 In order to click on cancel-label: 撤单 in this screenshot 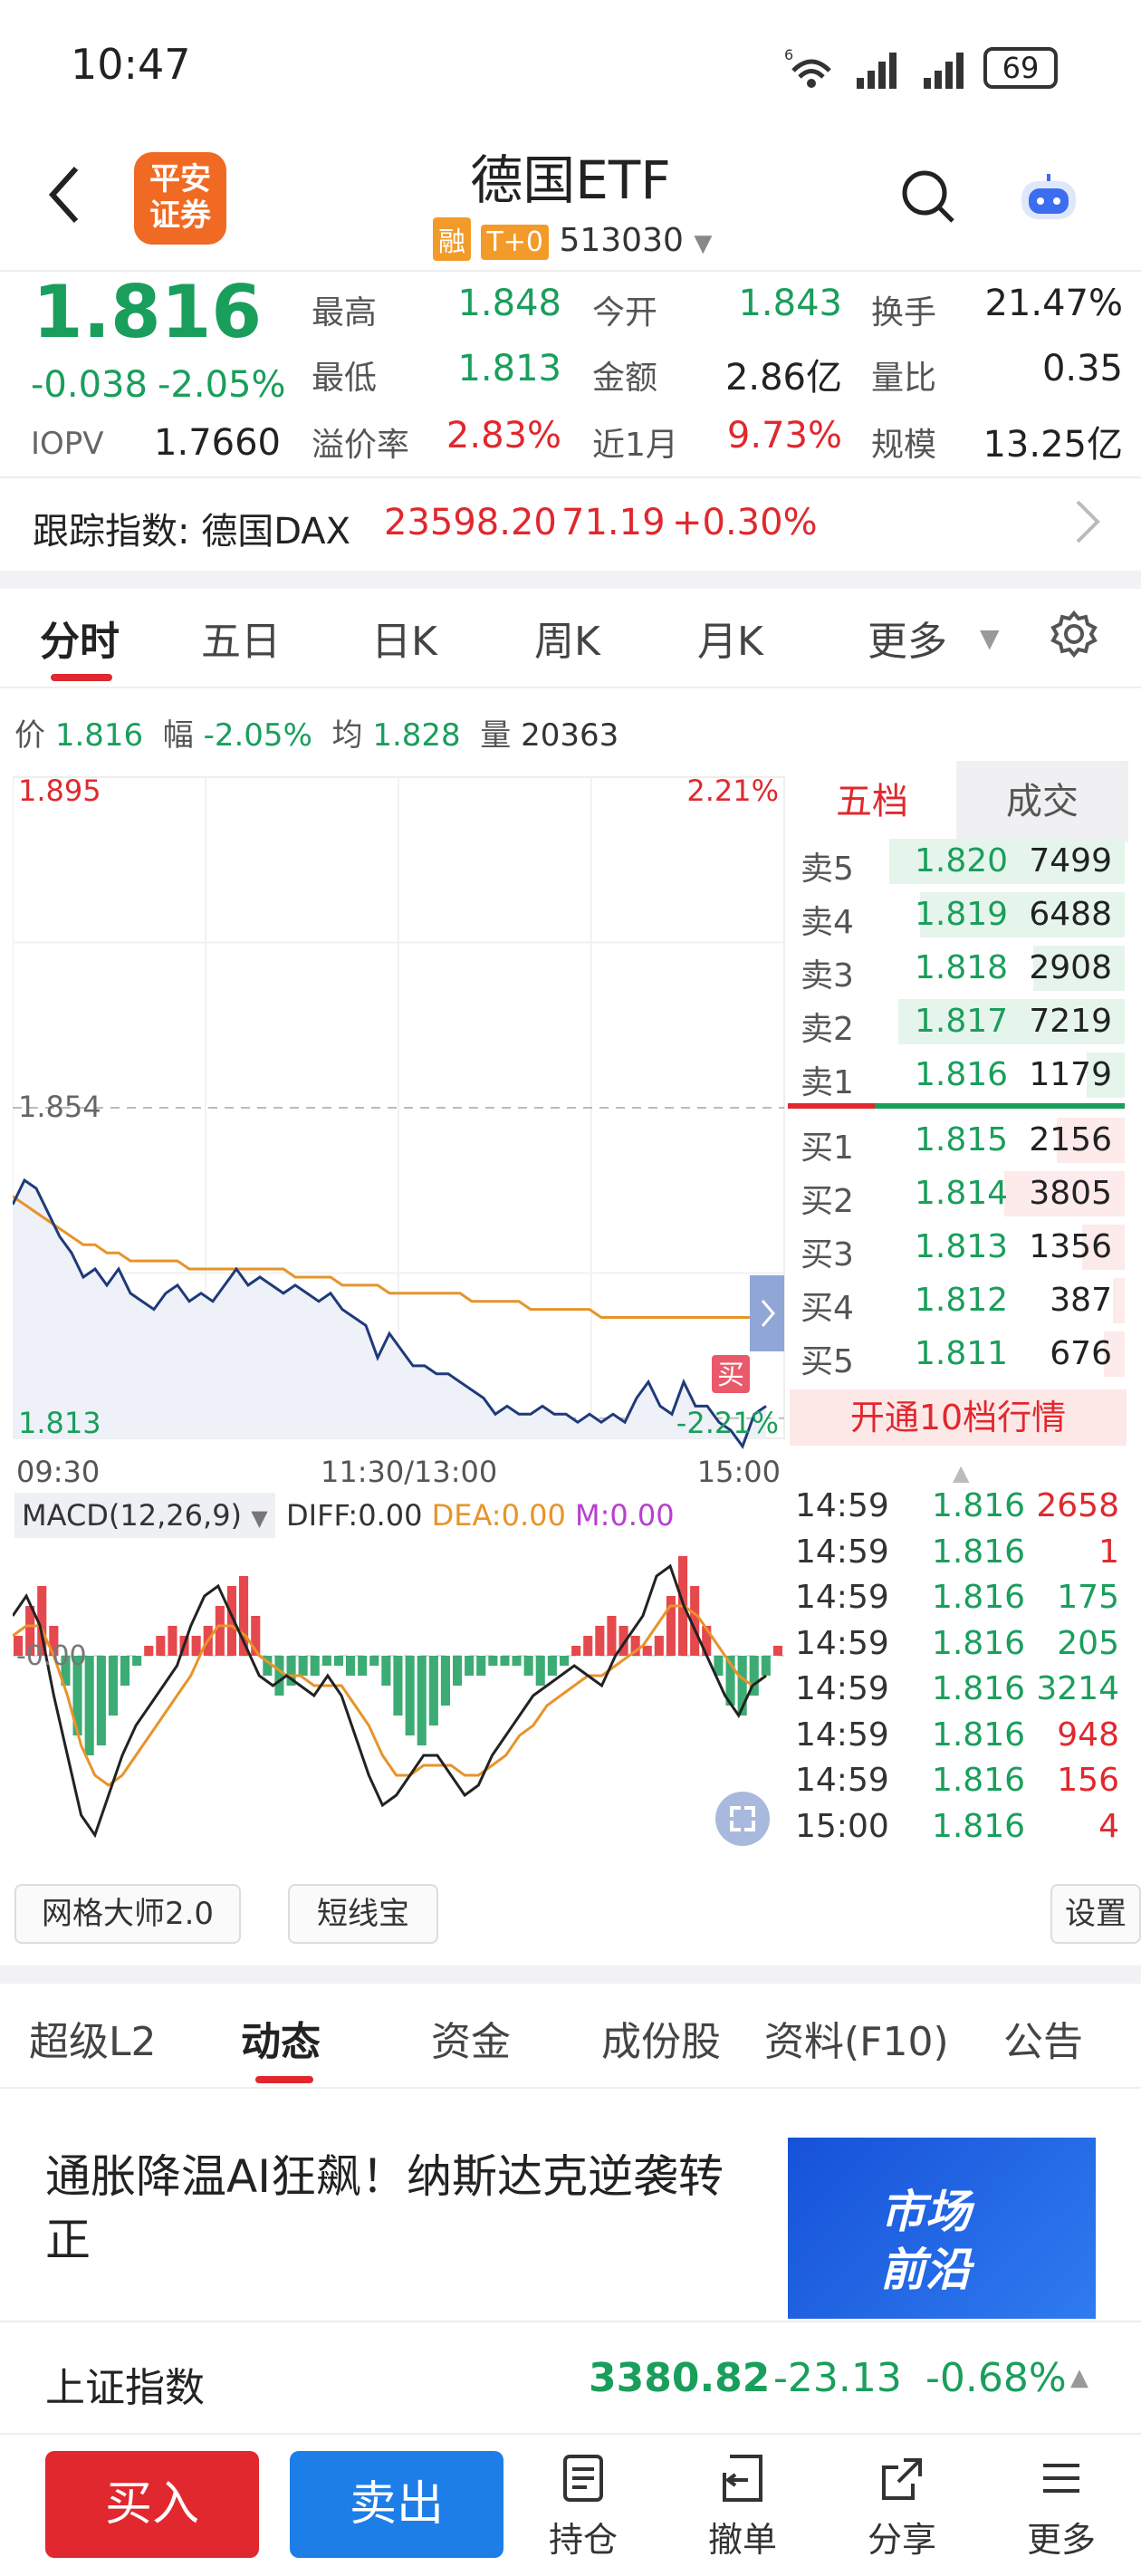, I will do `click(742, 2540)`.